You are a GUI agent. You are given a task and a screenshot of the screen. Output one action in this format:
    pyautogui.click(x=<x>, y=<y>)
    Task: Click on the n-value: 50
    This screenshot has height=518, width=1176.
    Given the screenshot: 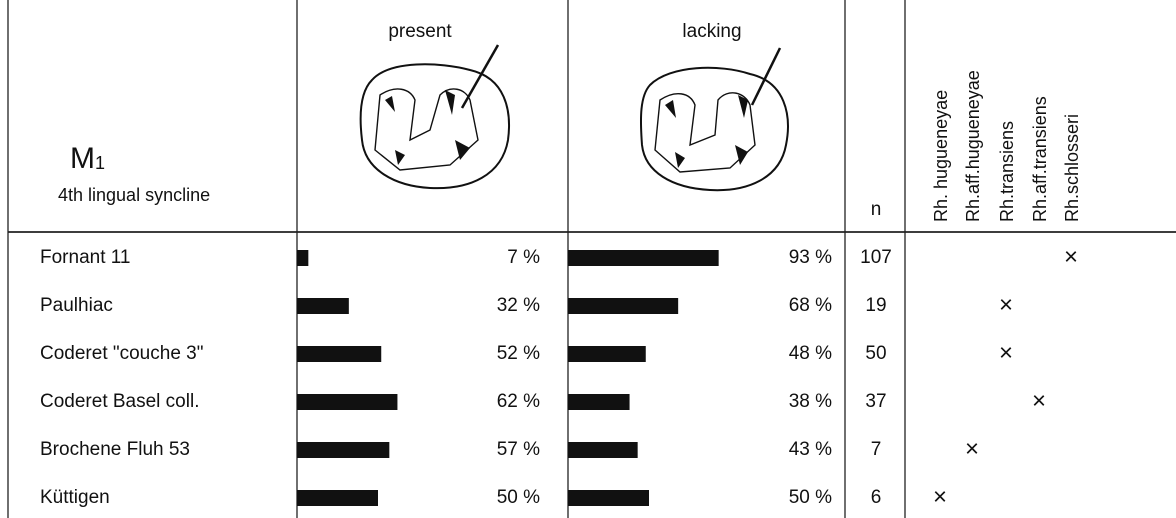 What is the action you would take?
    pyautogui.click(x=875, y=353)
    